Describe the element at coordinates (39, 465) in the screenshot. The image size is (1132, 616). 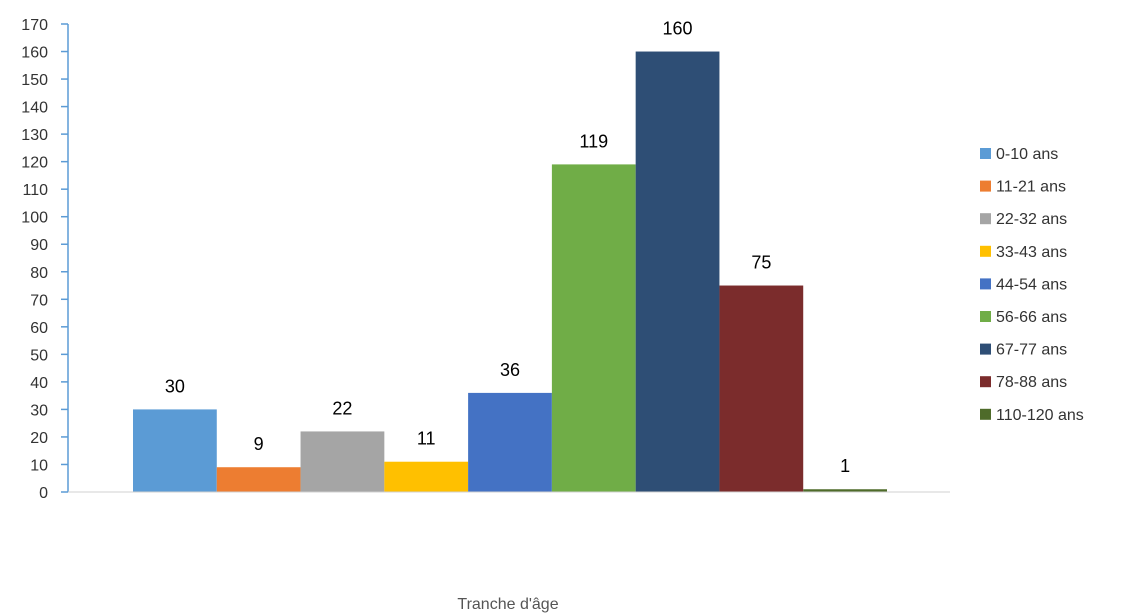
I see `y-tick-label: 10` at that location.